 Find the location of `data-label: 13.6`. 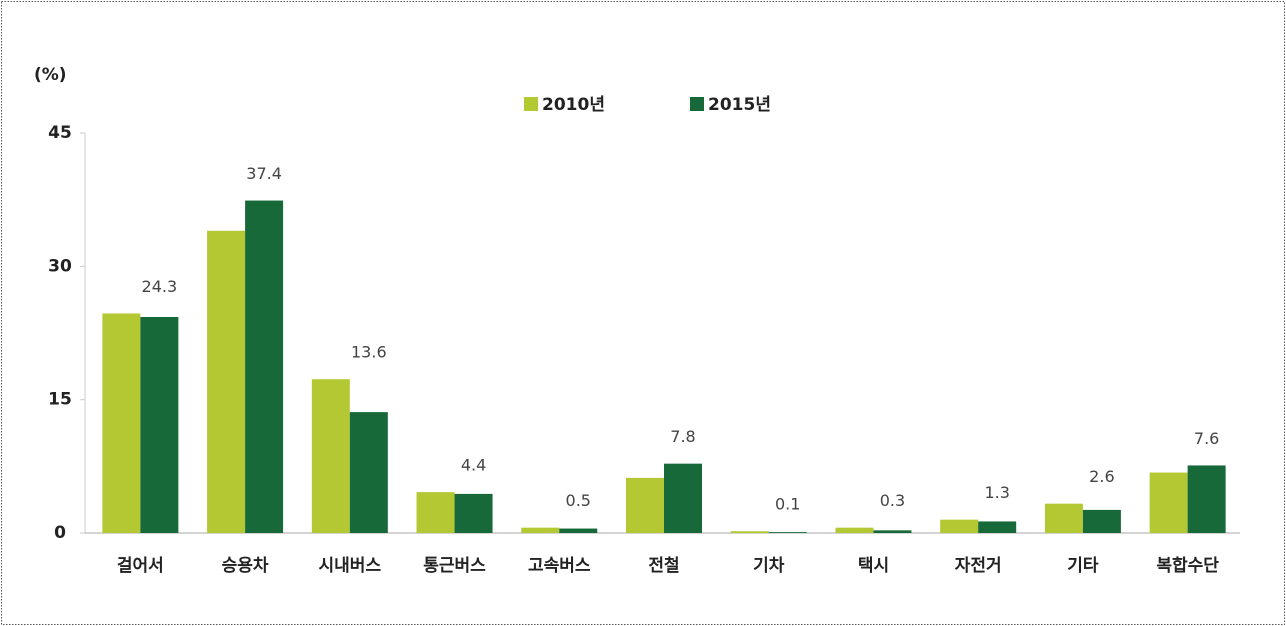

data-label: 13.6 is located at coordinates (369, 352).